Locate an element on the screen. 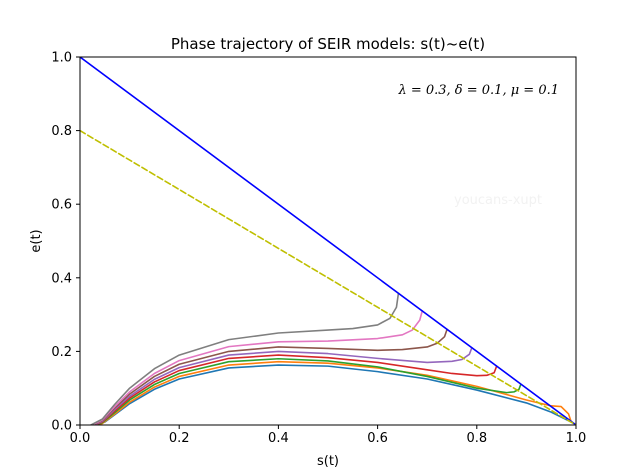 This screenshot has width=640, height=476. x-tick-label: 0.2 is located at coordinates (179, 438).